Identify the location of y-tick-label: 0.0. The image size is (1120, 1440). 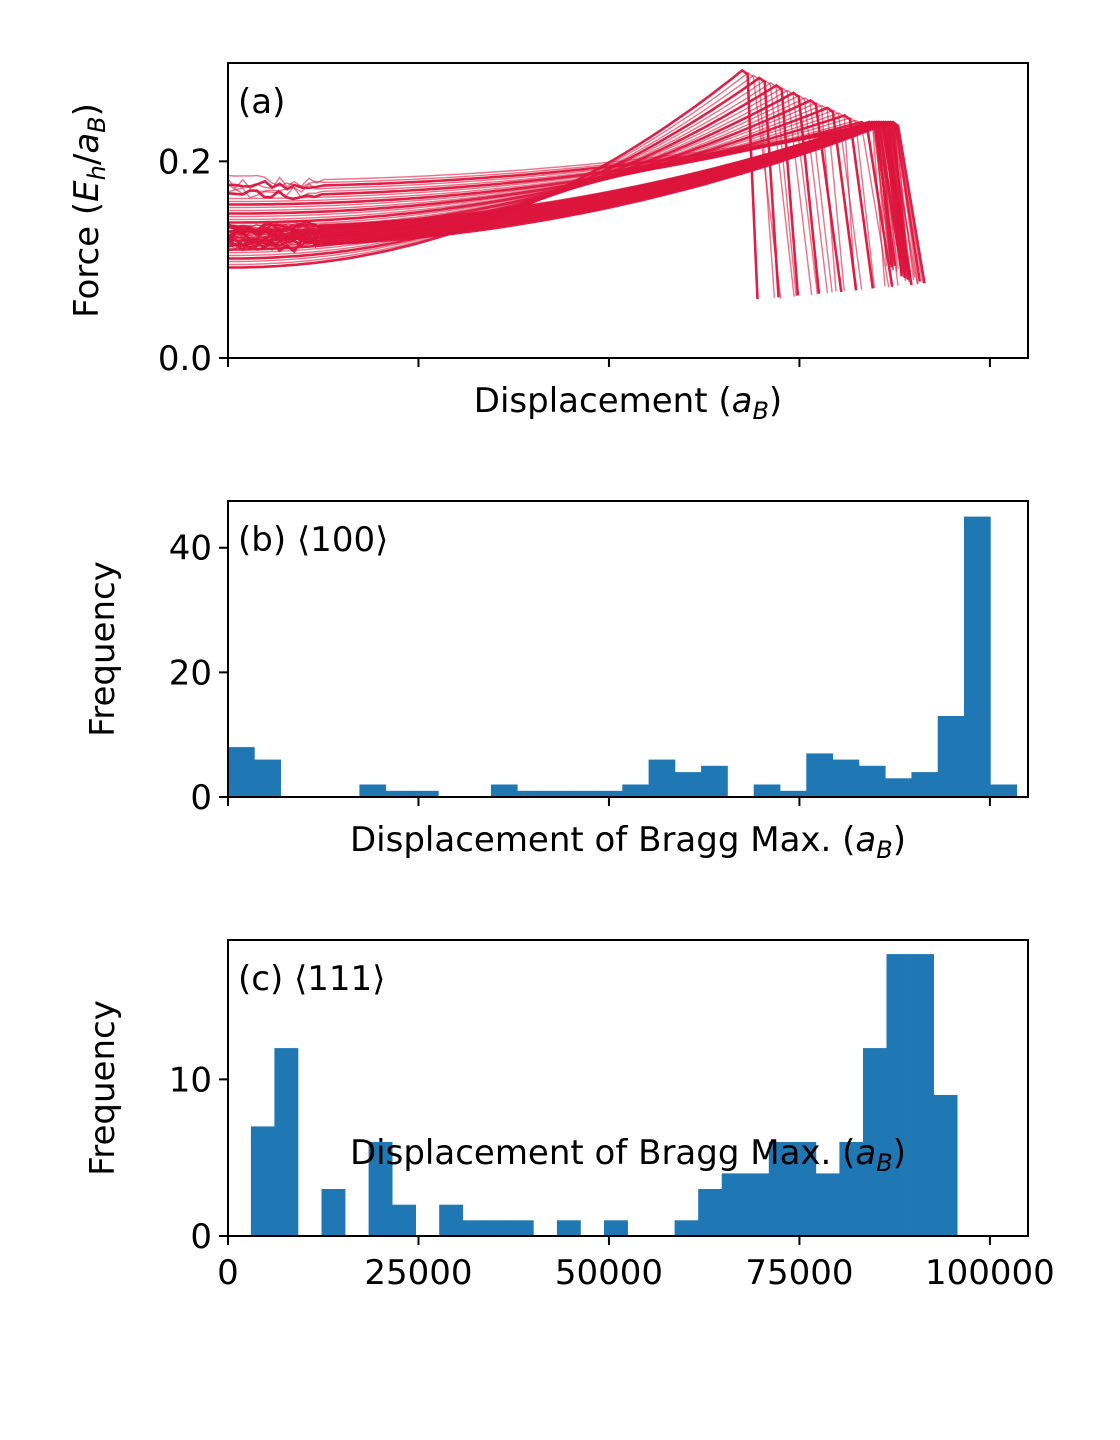
(185, 359).